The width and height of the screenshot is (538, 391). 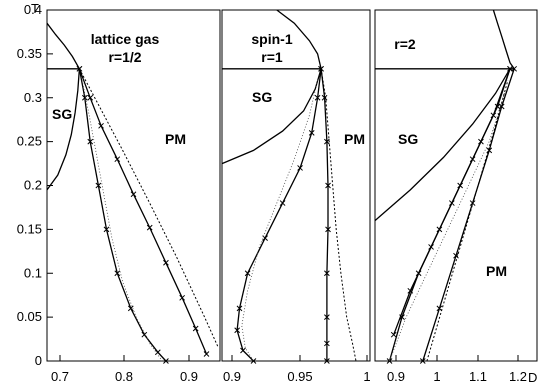 I want to click on x-axis-label: D, so click(x=532, y=377).